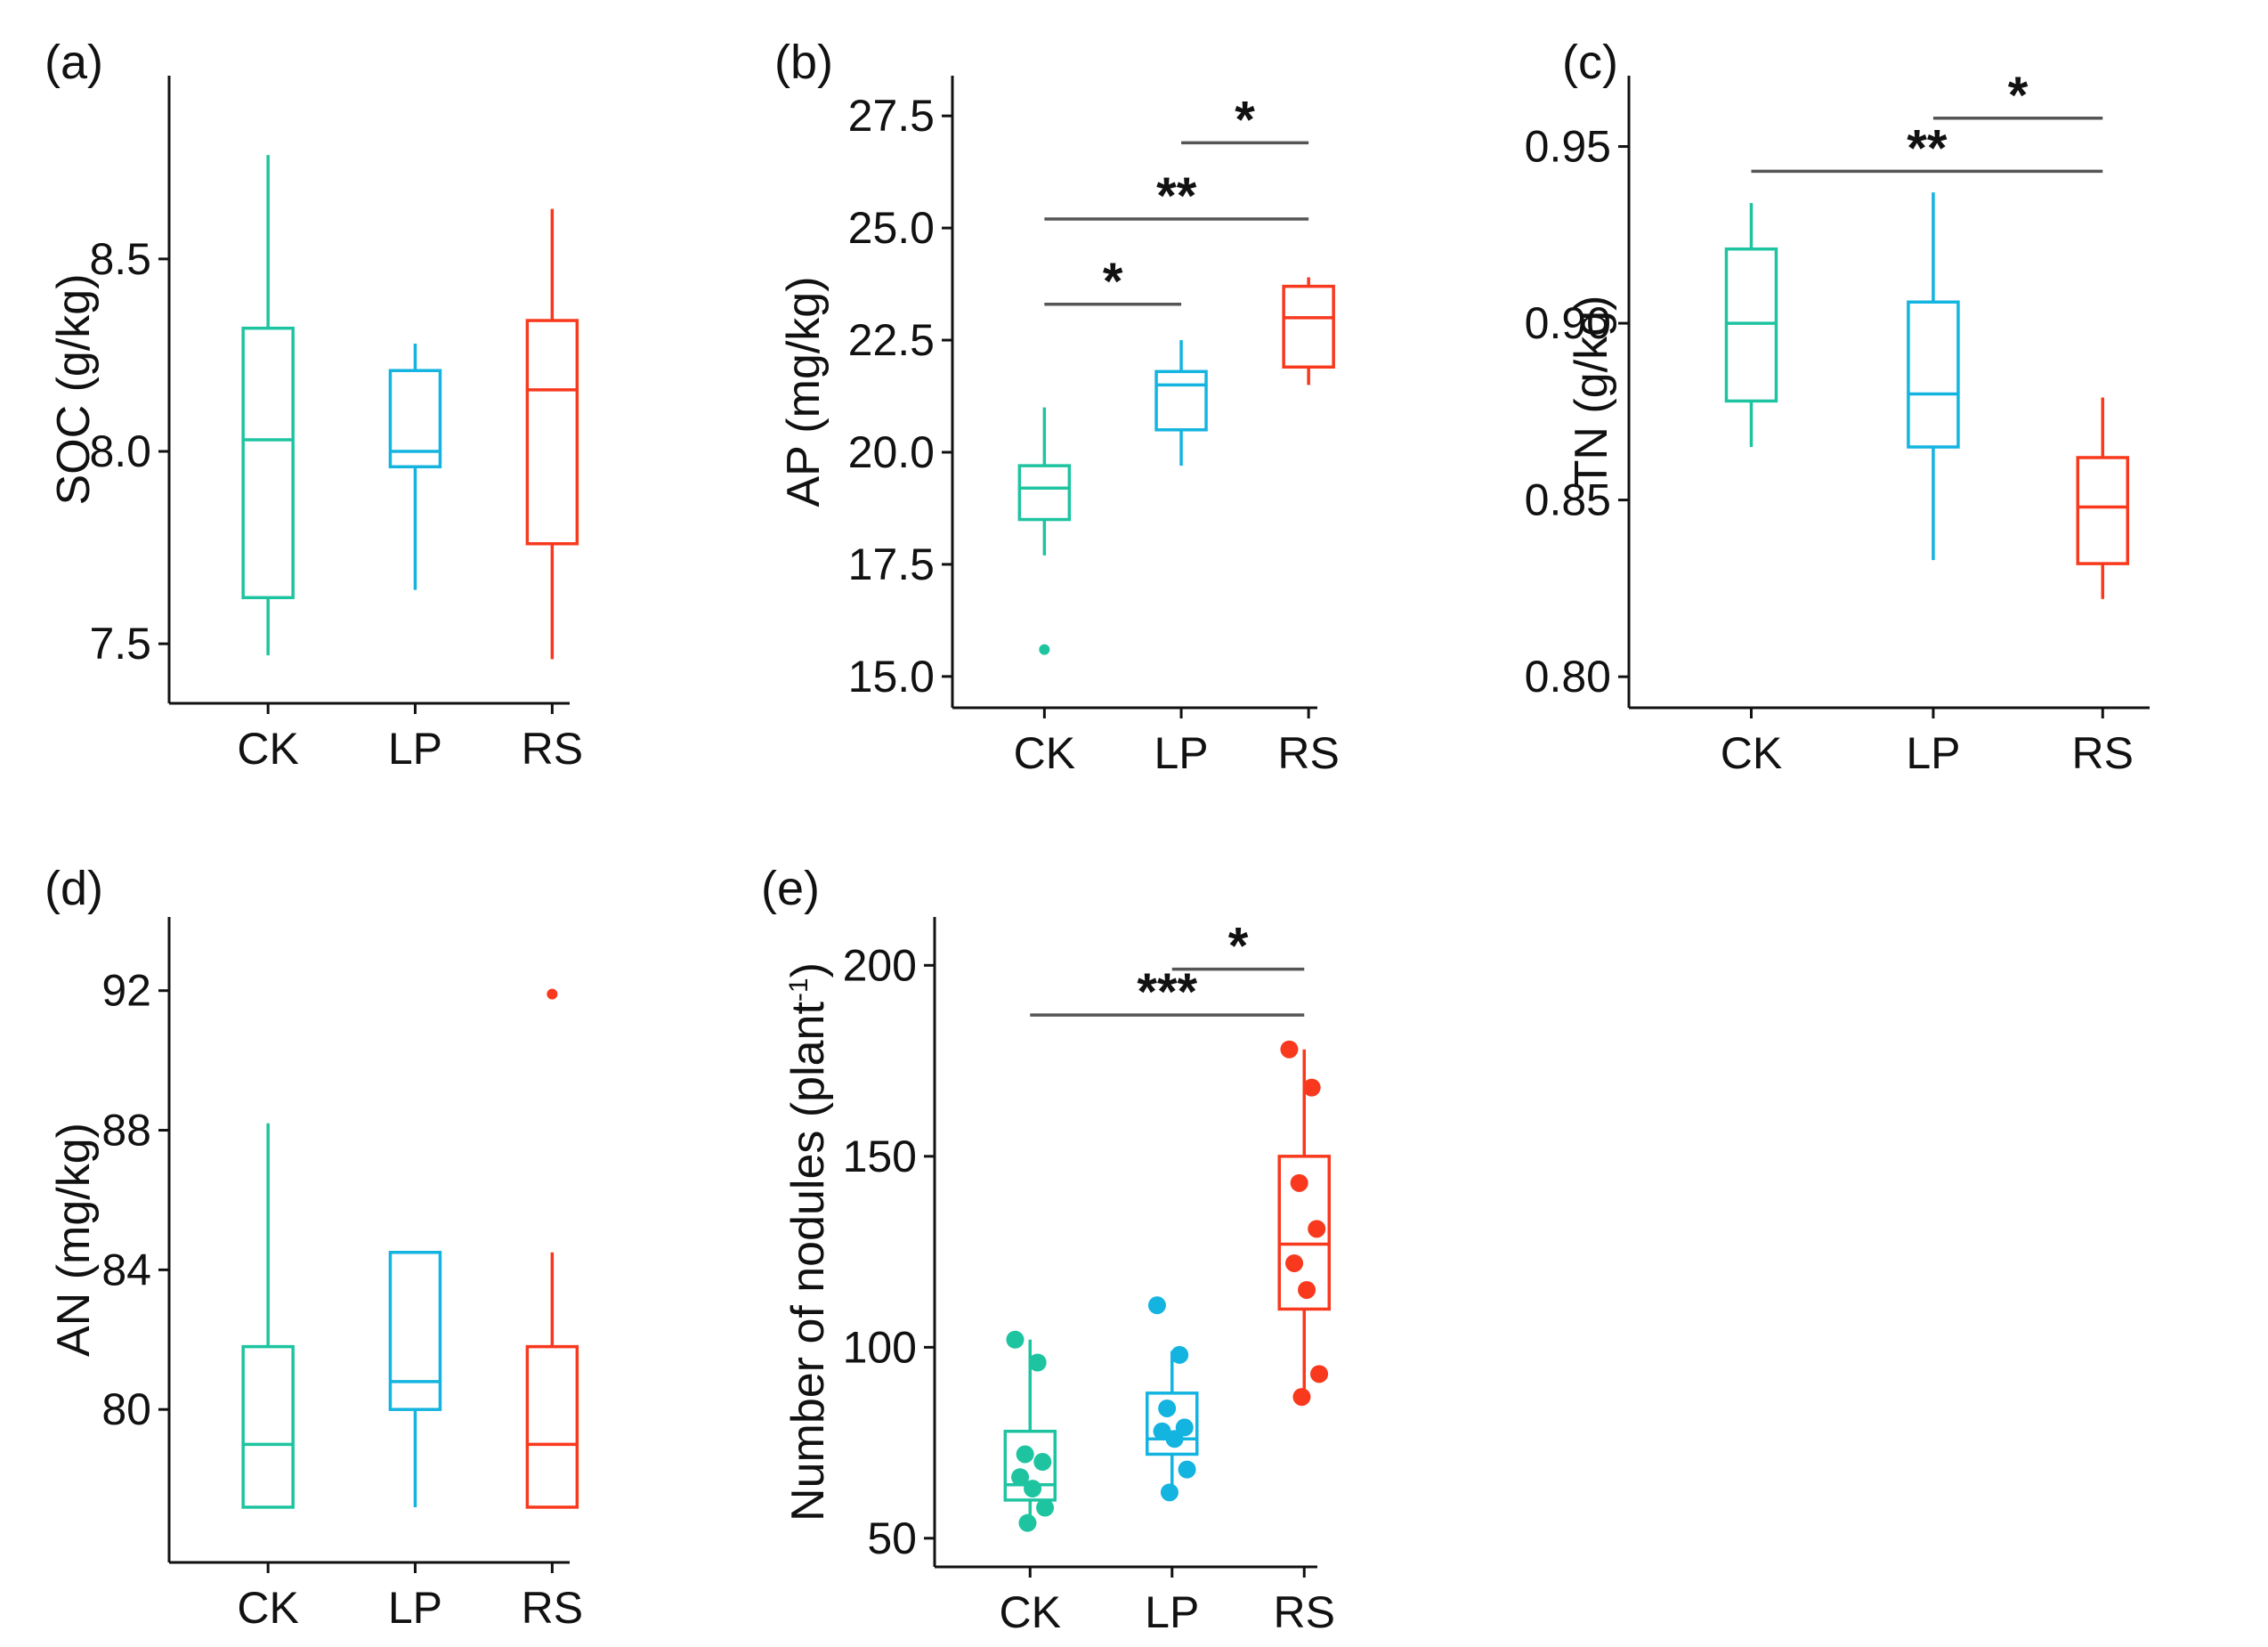 Image resolution: width=2268 pixels, height=1647 pixels. Describe the element at coordinates (891, 228) in the screenshot. I see `y-tick-label: 25.0` at that location.